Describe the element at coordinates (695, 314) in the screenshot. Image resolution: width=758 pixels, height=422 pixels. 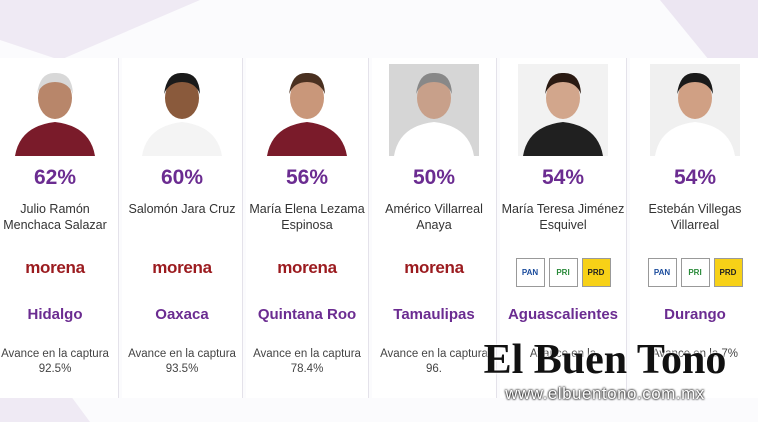
I see `state: Durango` at that location.